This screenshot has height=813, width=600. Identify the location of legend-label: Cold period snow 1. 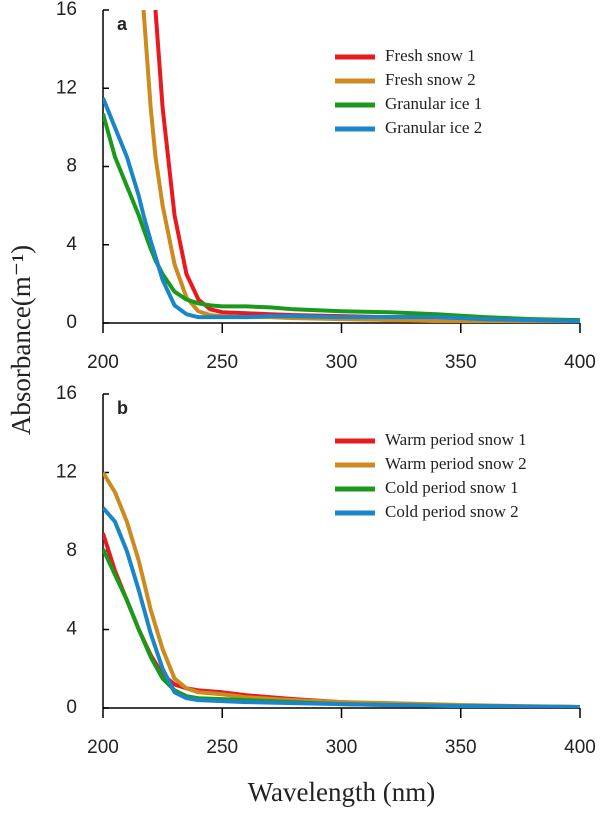
(452, 487).